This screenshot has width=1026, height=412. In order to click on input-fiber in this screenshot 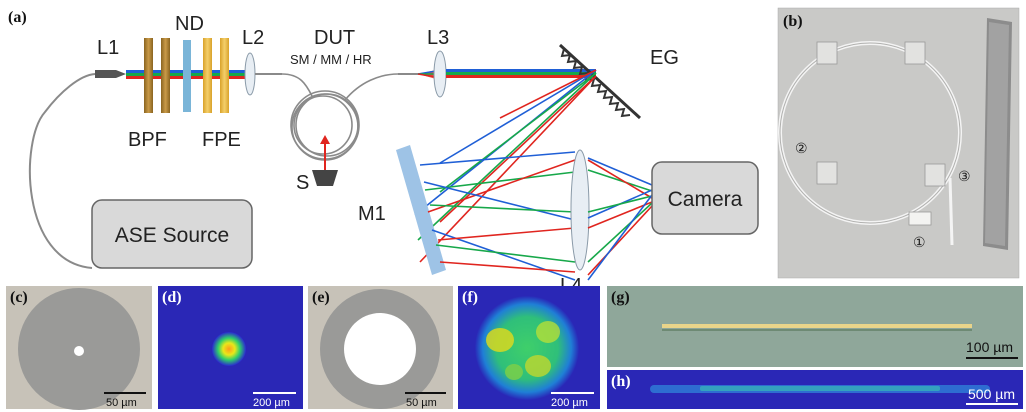, I will do `click(62, 171)`.